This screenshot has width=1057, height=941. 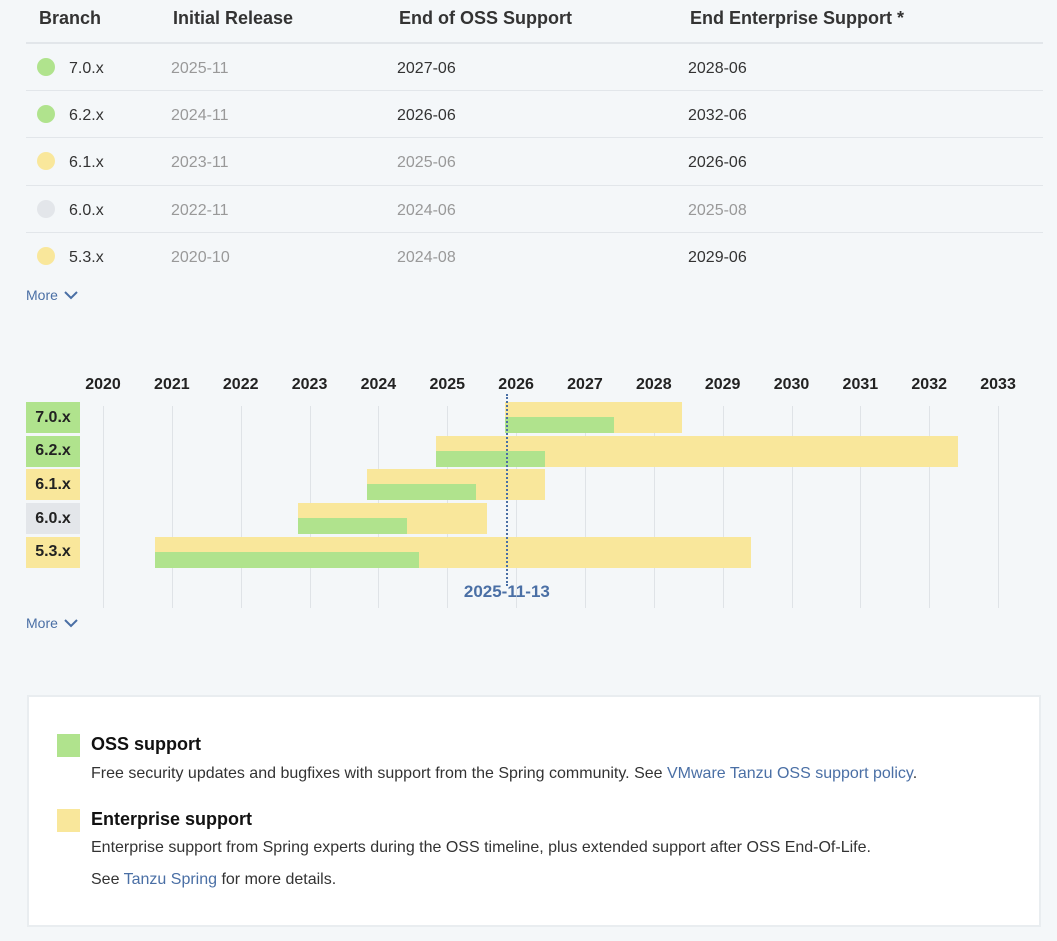 What do you see at coordinates (791, 384) in the screenshot?
I see `year-label: 2030` at bounding box center [791, 384].